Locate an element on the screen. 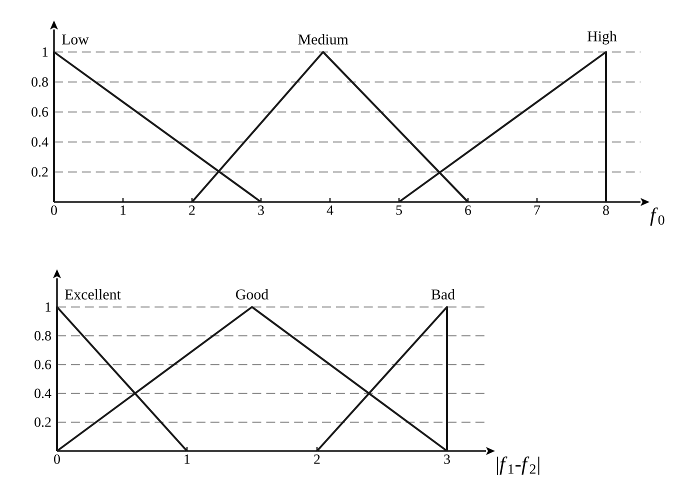 Image resolution: width=684 pixels, height=499 pixels. x-tick-label: 8 is located at coordinates (606, 210).